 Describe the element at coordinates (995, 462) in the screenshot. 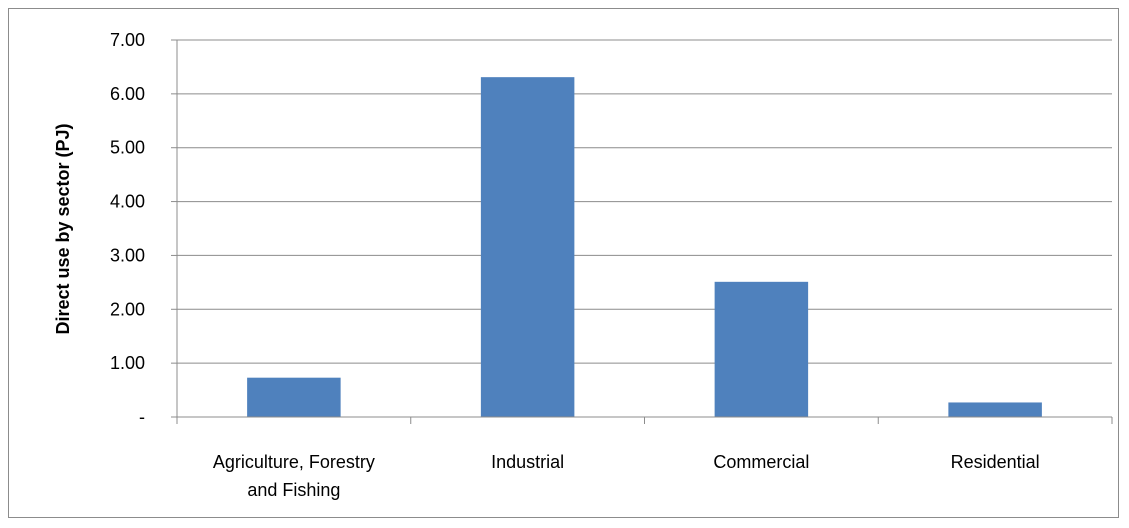

I see `x-tick-label: Residential` at that location.